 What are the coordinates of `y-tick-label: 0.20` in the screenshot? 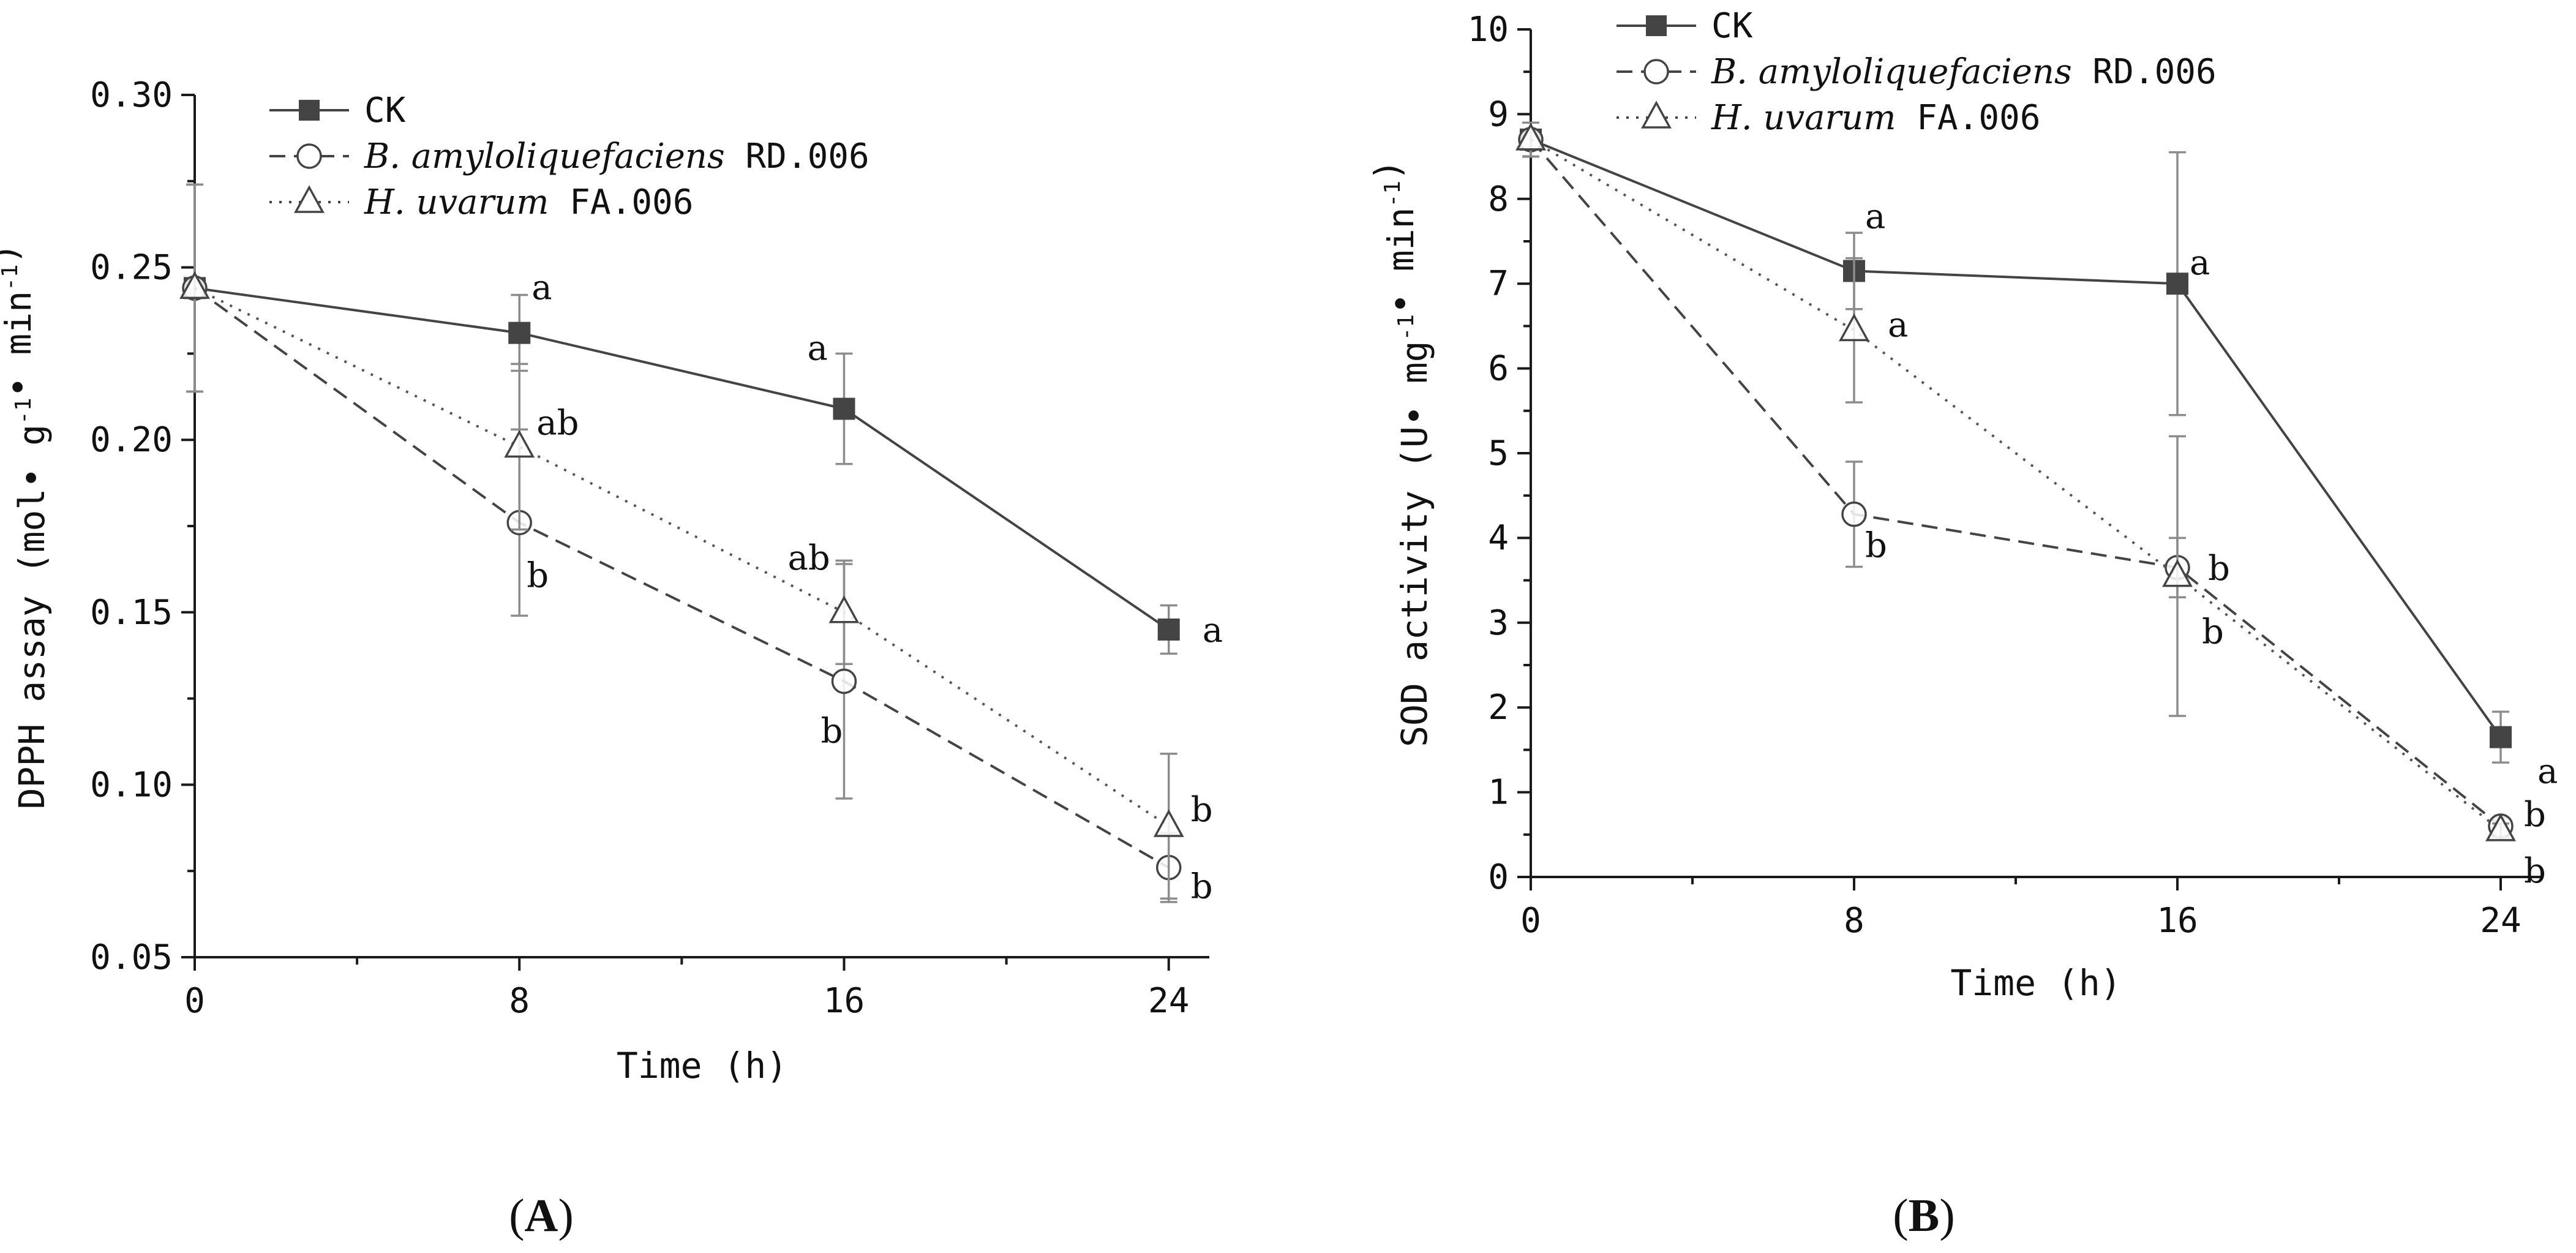 It's located at (131, 440).